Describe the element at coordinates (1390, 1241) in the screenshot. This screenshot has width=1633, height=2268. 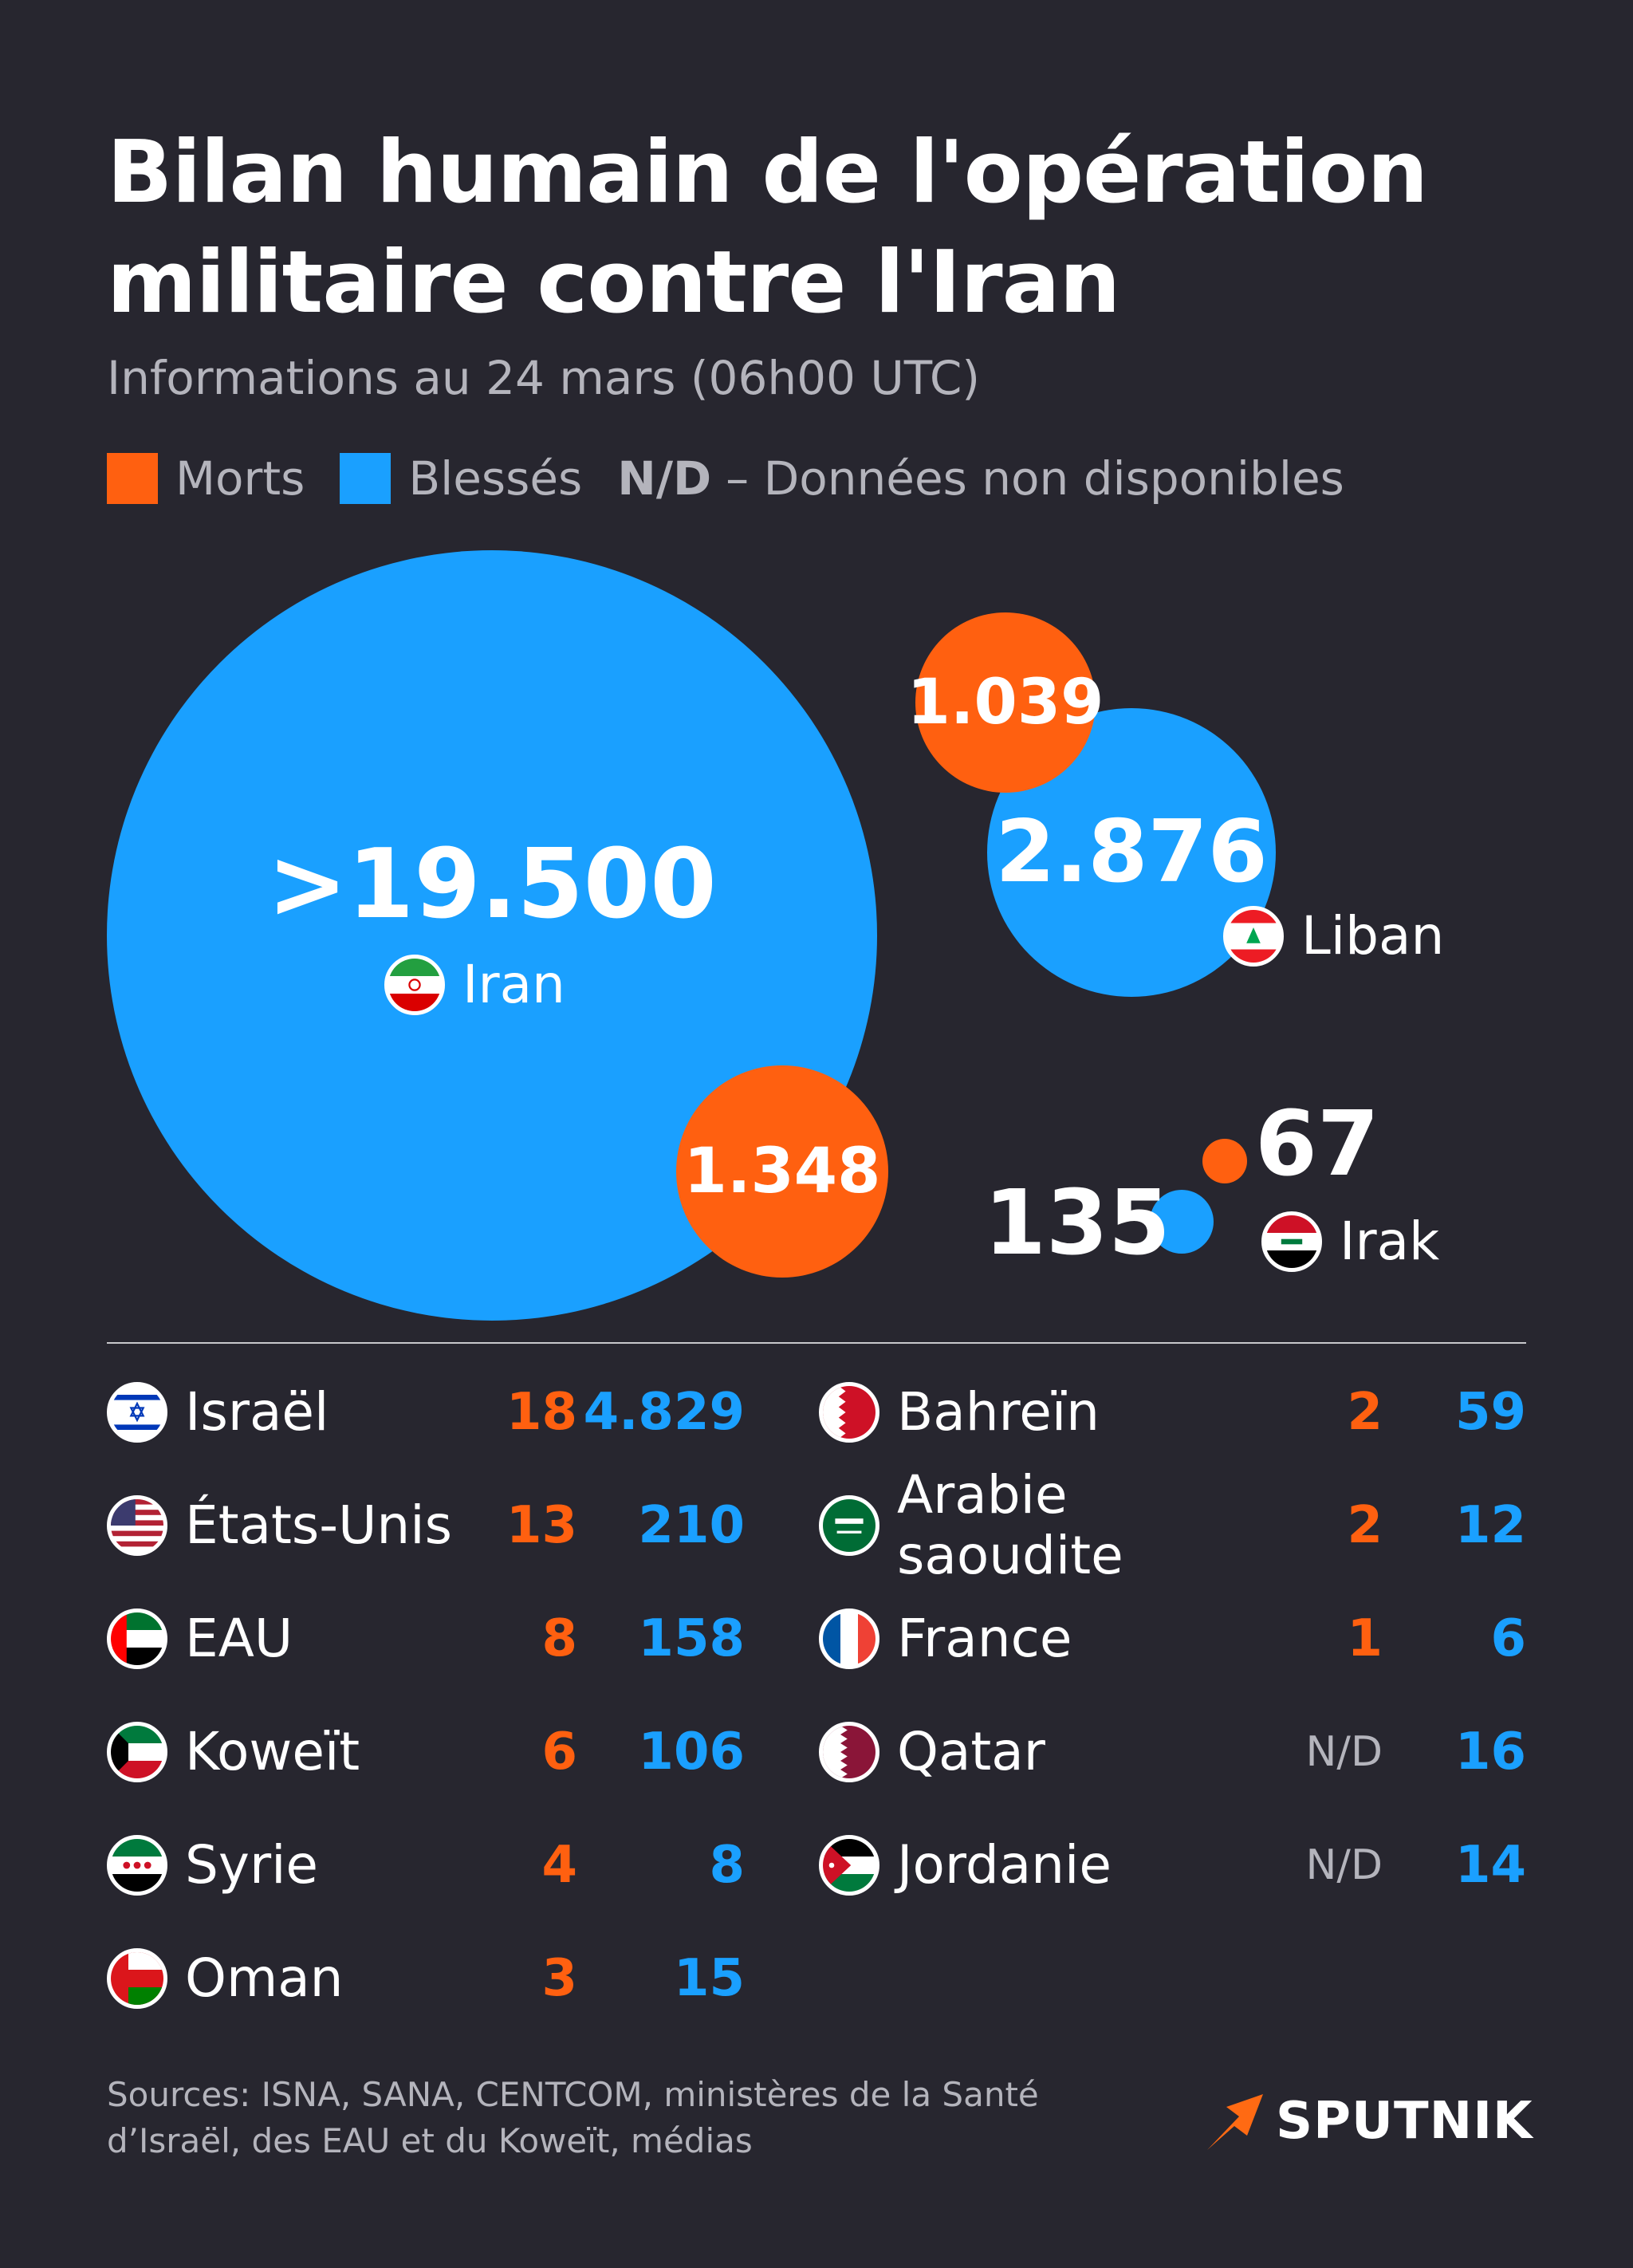
I see `irak-country-name: Irak` at that location.